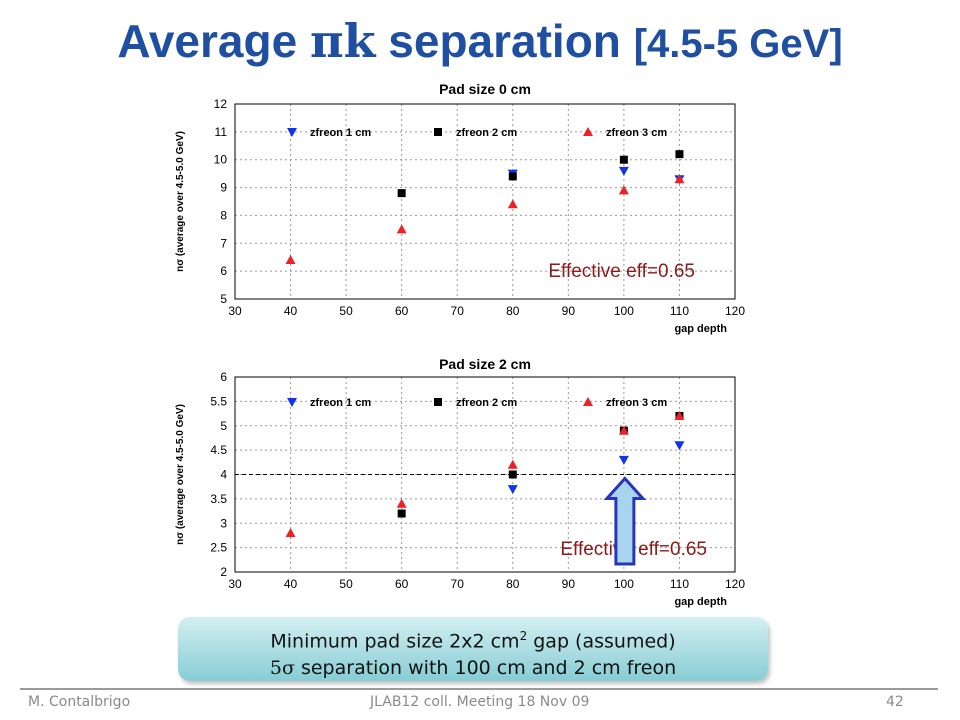 The image size is (960, 720). What do you see at coordinates (223, 188) in the screenshot?
I see `y-tick-label: 9` at bounding box center [223, 188].